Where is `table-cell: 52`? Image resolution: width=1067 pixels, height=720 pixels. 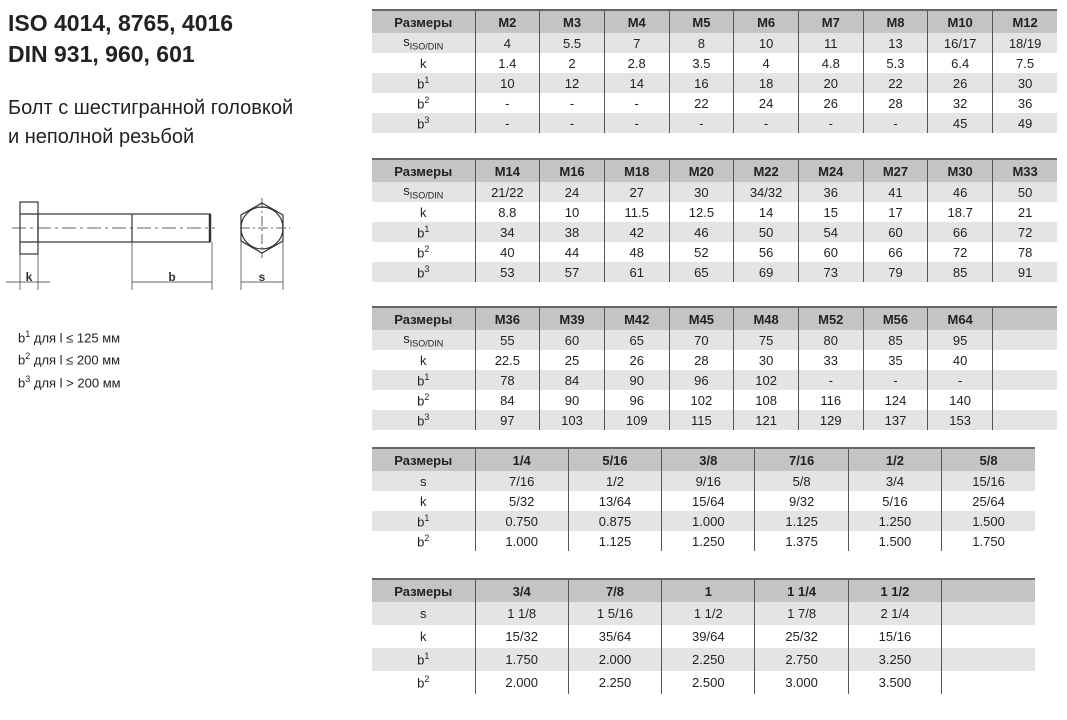 table-cell: 52 is located at coordinates (701, 252).